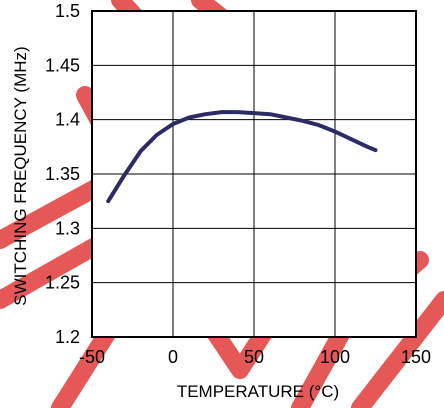 The image size is (444, 408). I want to click on y-tick-label: 1.3, so click(67, 228).